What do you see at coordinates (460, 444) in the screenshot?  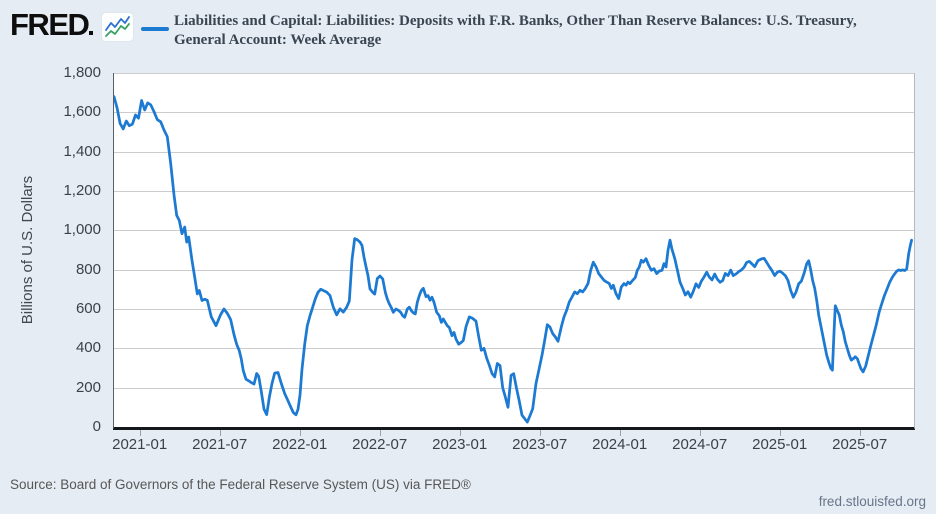 I see `x-tick-label: 2023-01` at bounding box center [460, 444].